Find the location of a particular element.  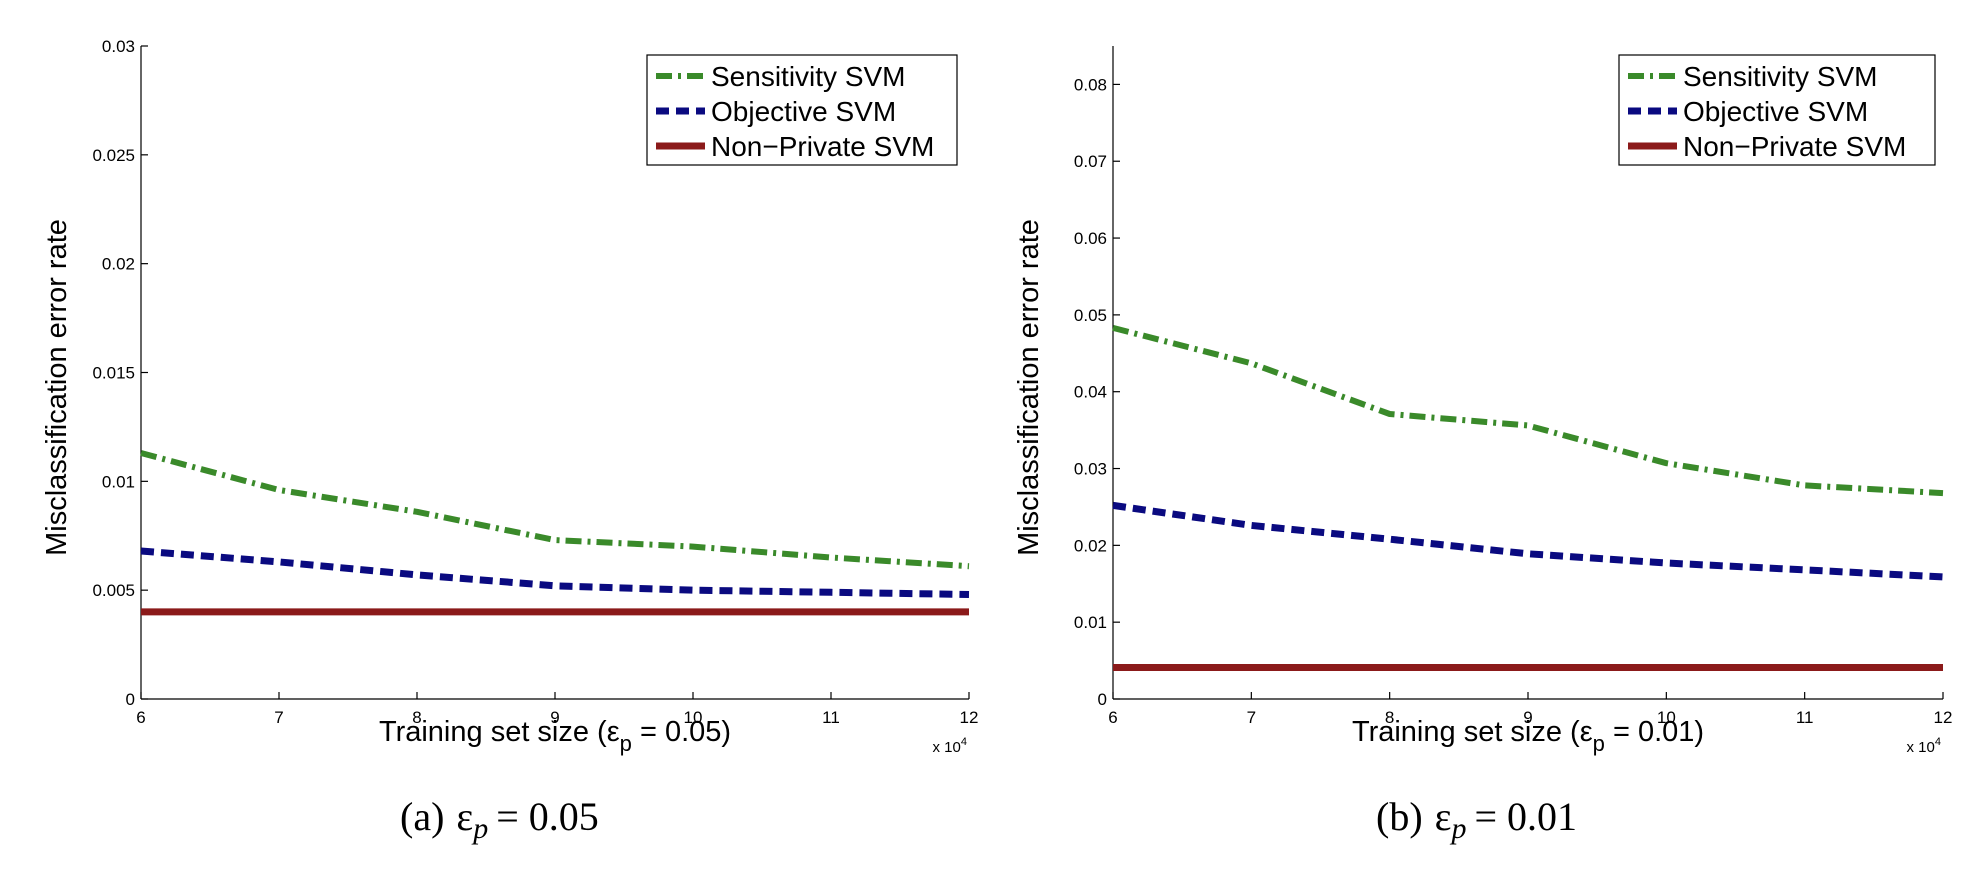

caption-value: = 0.05 is located at coordinates (547, 816).